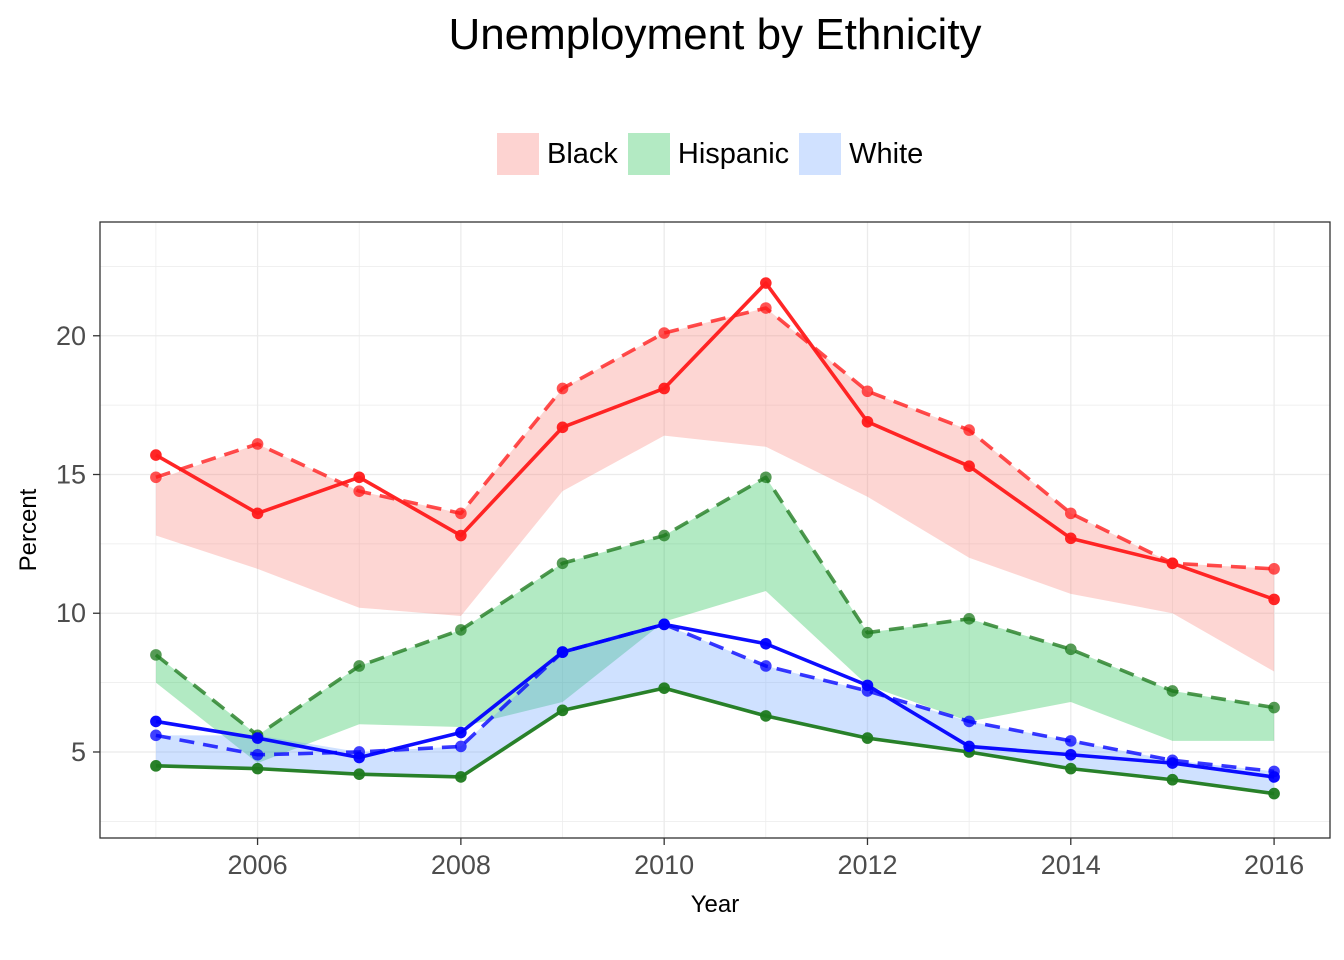 This screenshot has height=960, width=1344. Describe the element at coordinates (71, 613) in the screenshot. I see `y-tick-label: 10` at that location.